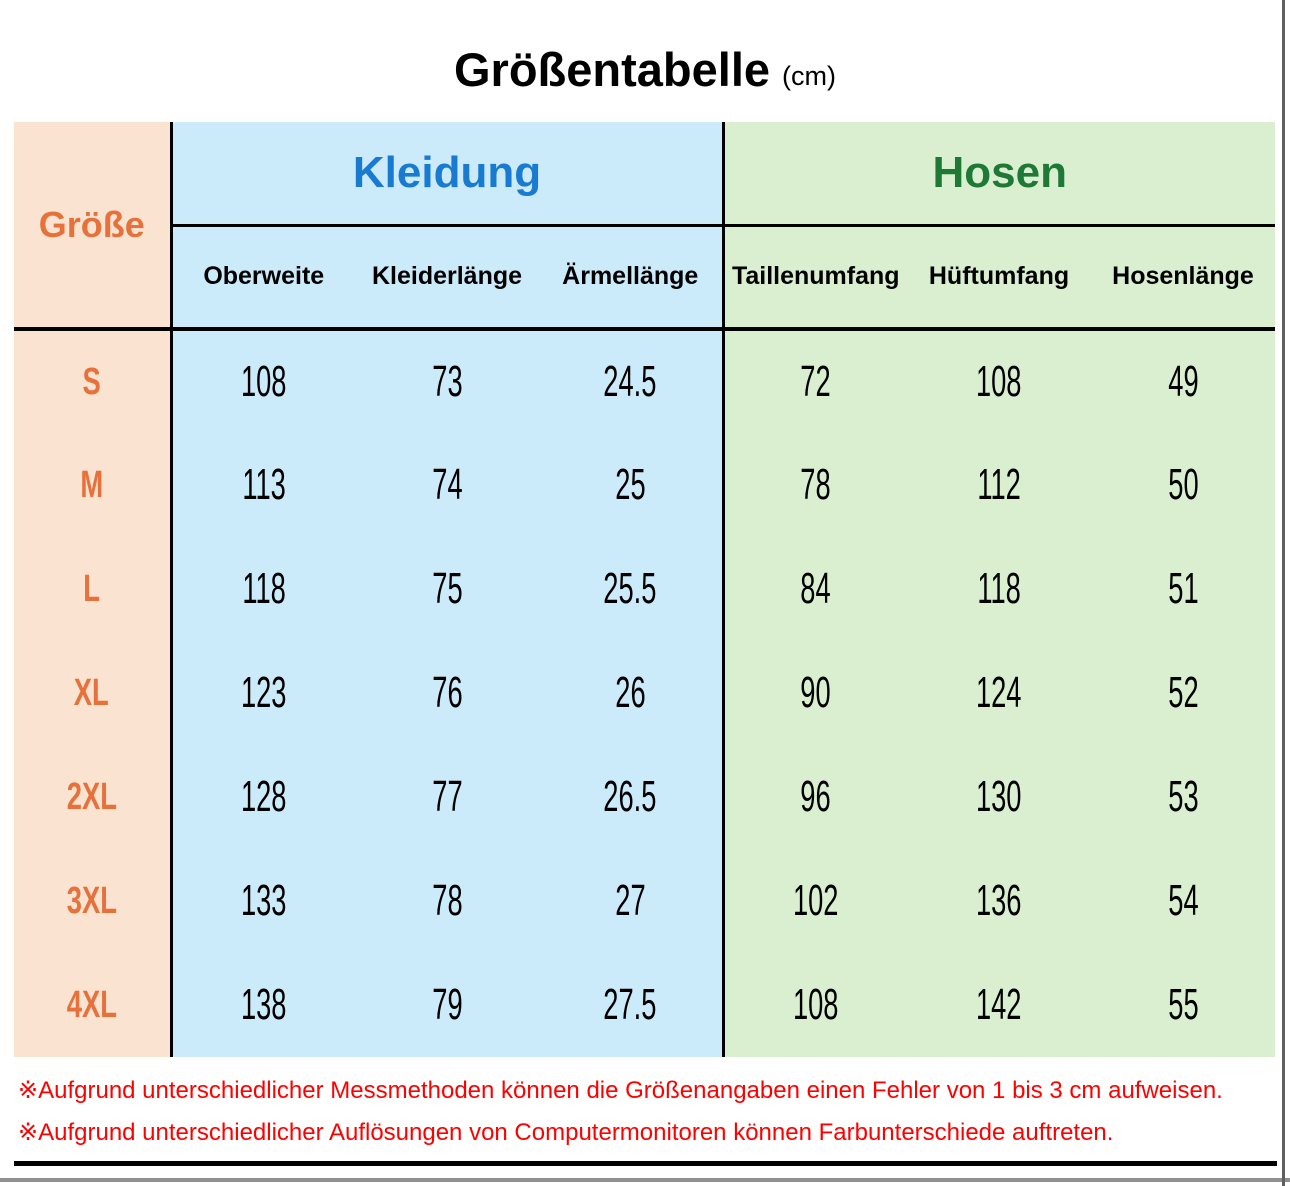 This screenshot has height=1186, width=1290. What do you see at coordinates (631, 589) in the screenshot?
I see `value-cell: 25.5` at bounding box center [631, 589].